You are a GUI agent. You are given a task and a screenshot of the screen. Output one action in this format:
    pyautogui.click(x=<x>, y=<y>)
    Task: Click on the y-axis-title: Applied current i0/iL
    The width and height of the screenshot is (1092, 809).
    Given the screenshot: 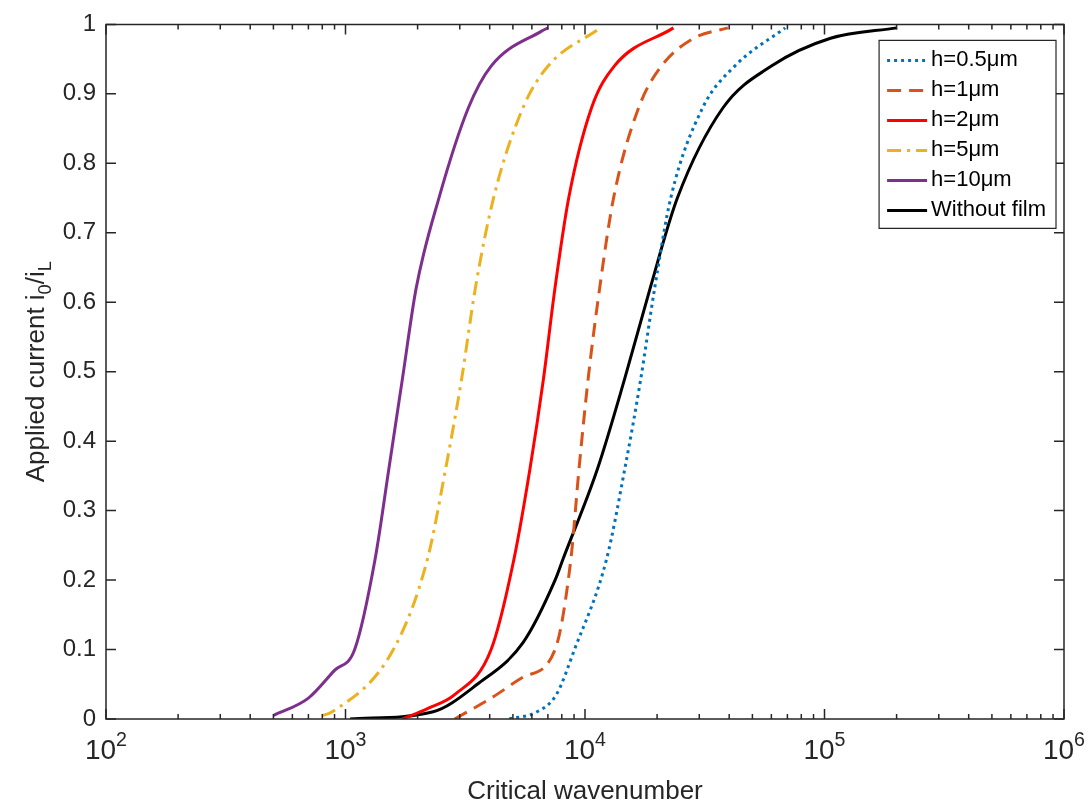 What is the action you would take?
    pyautogui.click(x=37, y=372)
    